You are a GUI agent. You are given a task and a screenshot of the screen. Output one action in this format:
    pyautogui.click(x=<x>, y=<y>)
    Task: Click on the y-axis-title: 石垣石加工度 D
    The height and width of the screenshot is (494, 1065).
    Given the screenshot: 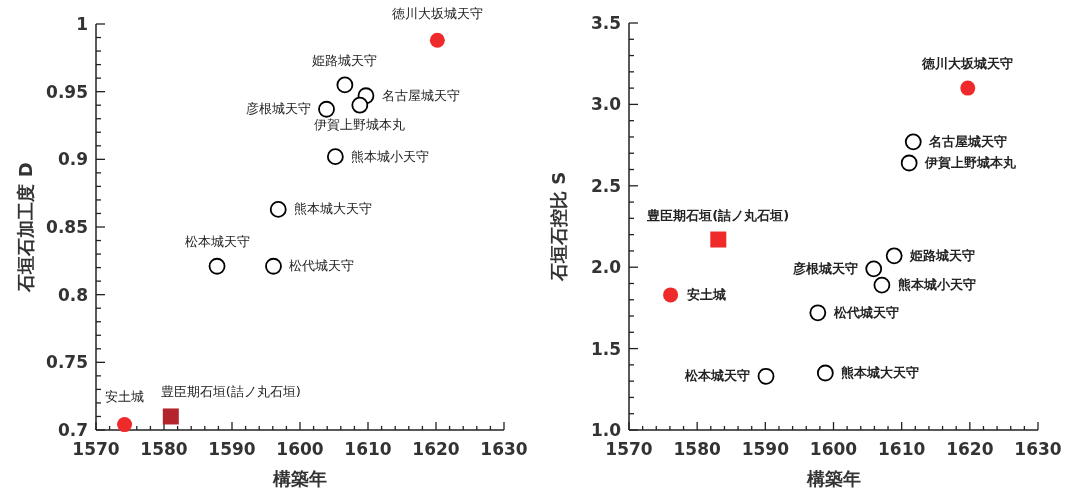 What is the action you would take?
    pyautogui.click(x=25, y=227)
    